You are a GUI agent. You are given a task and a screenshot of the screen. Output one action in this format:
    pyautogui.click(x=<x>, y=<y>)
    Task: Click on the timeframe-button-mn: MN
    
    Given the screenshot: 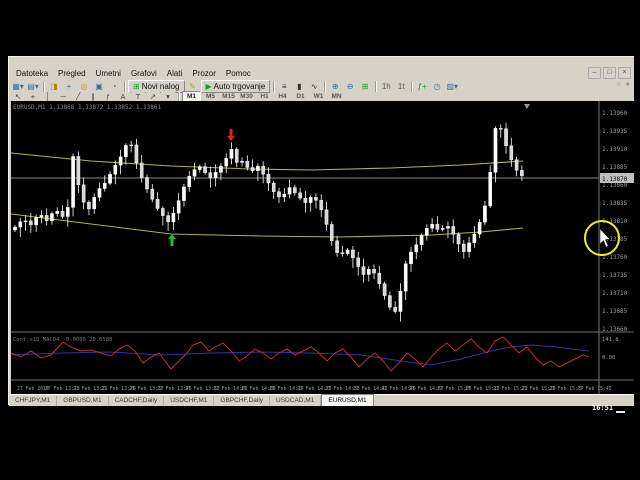 What is the action you would take?
    pyautogui.click(x=336, y=96)
    